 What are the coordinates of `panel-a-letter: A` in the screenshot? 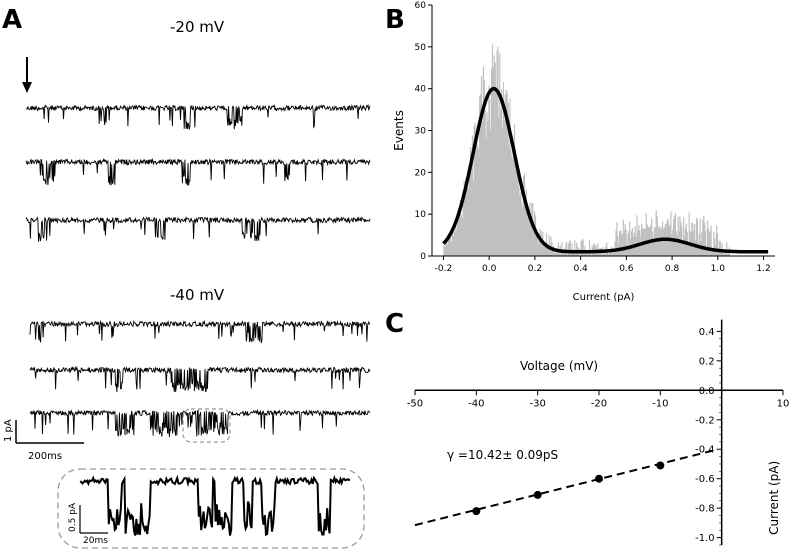 It's located at (12, 20).